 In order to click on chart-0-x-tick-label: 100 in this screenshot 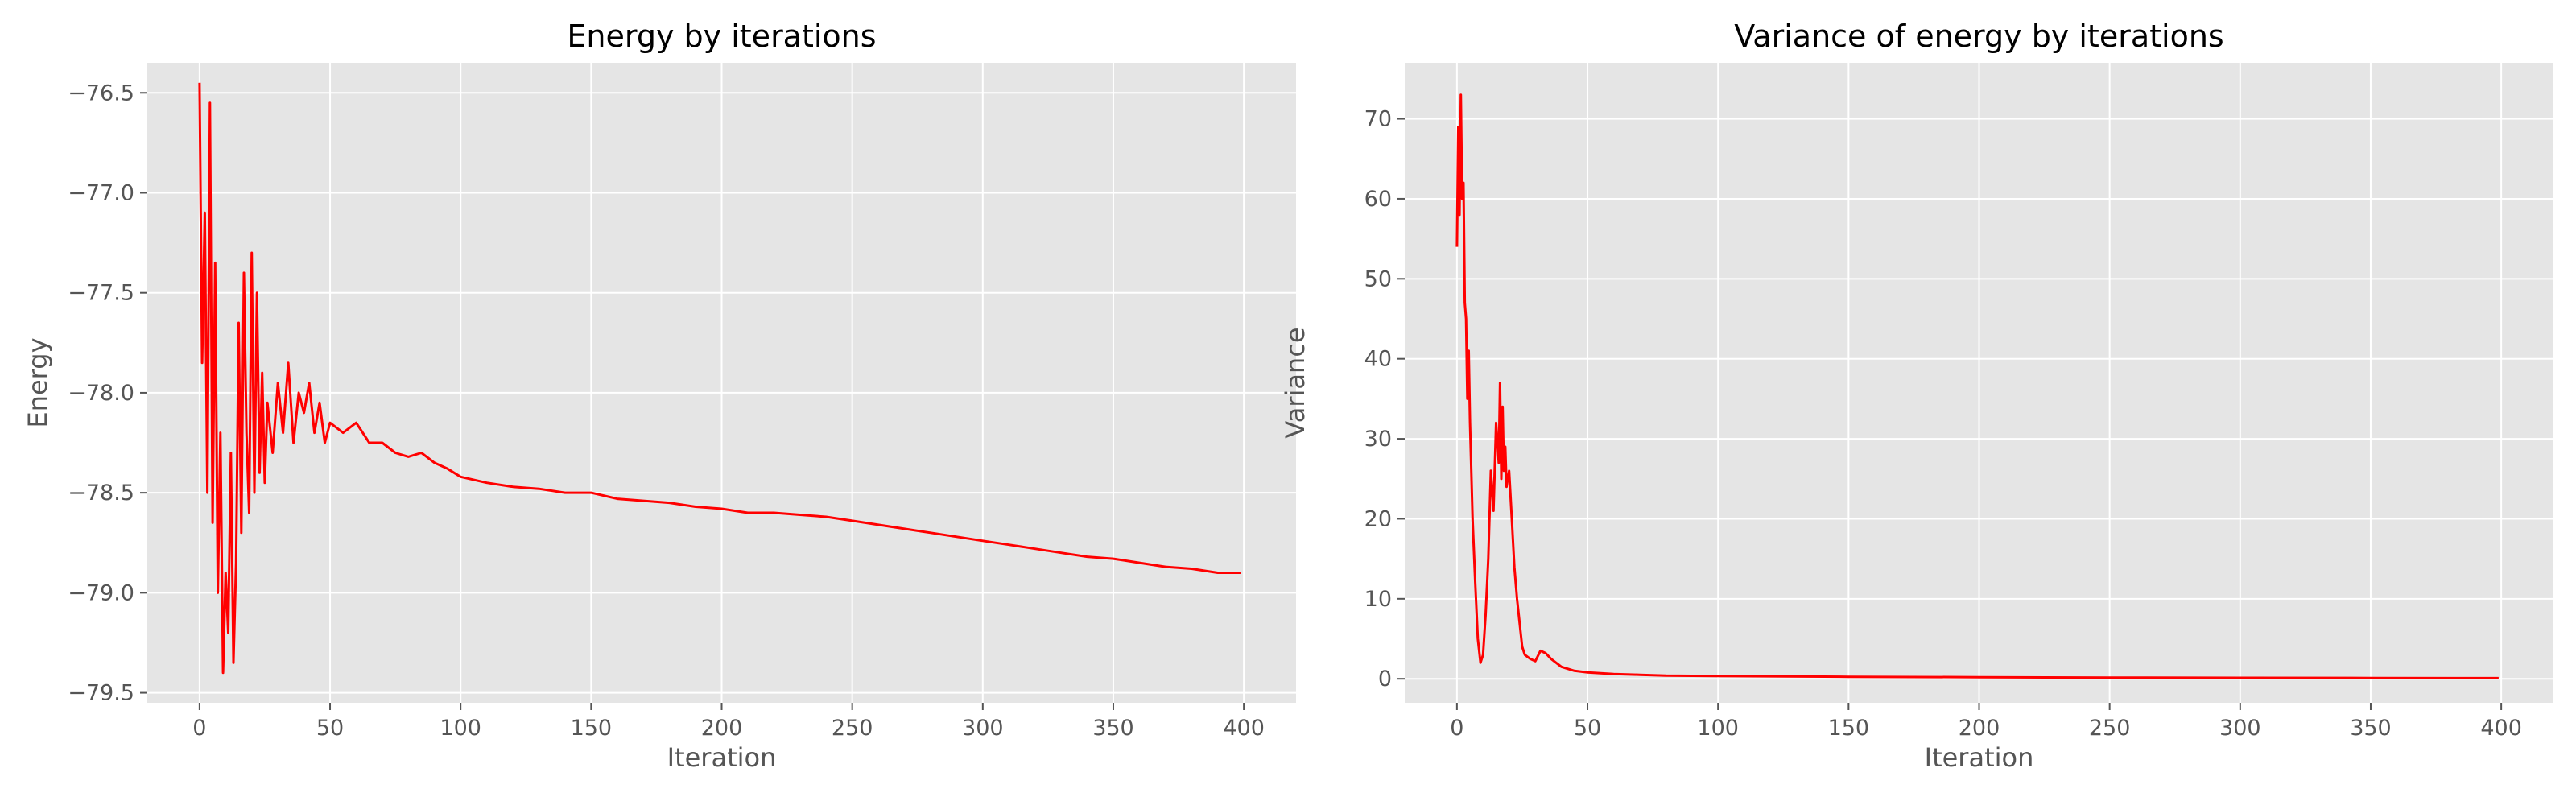, I will do `click(460, 728)`.